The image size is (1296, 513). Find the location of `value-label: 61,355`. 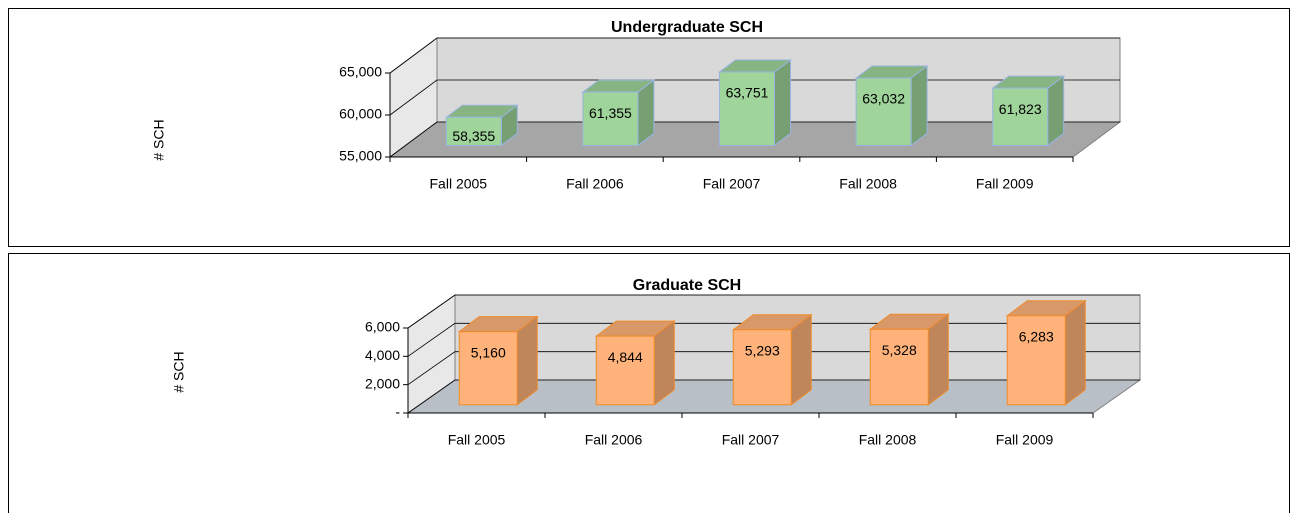

value-label: 61,355 is located at coordinates (610, 113).